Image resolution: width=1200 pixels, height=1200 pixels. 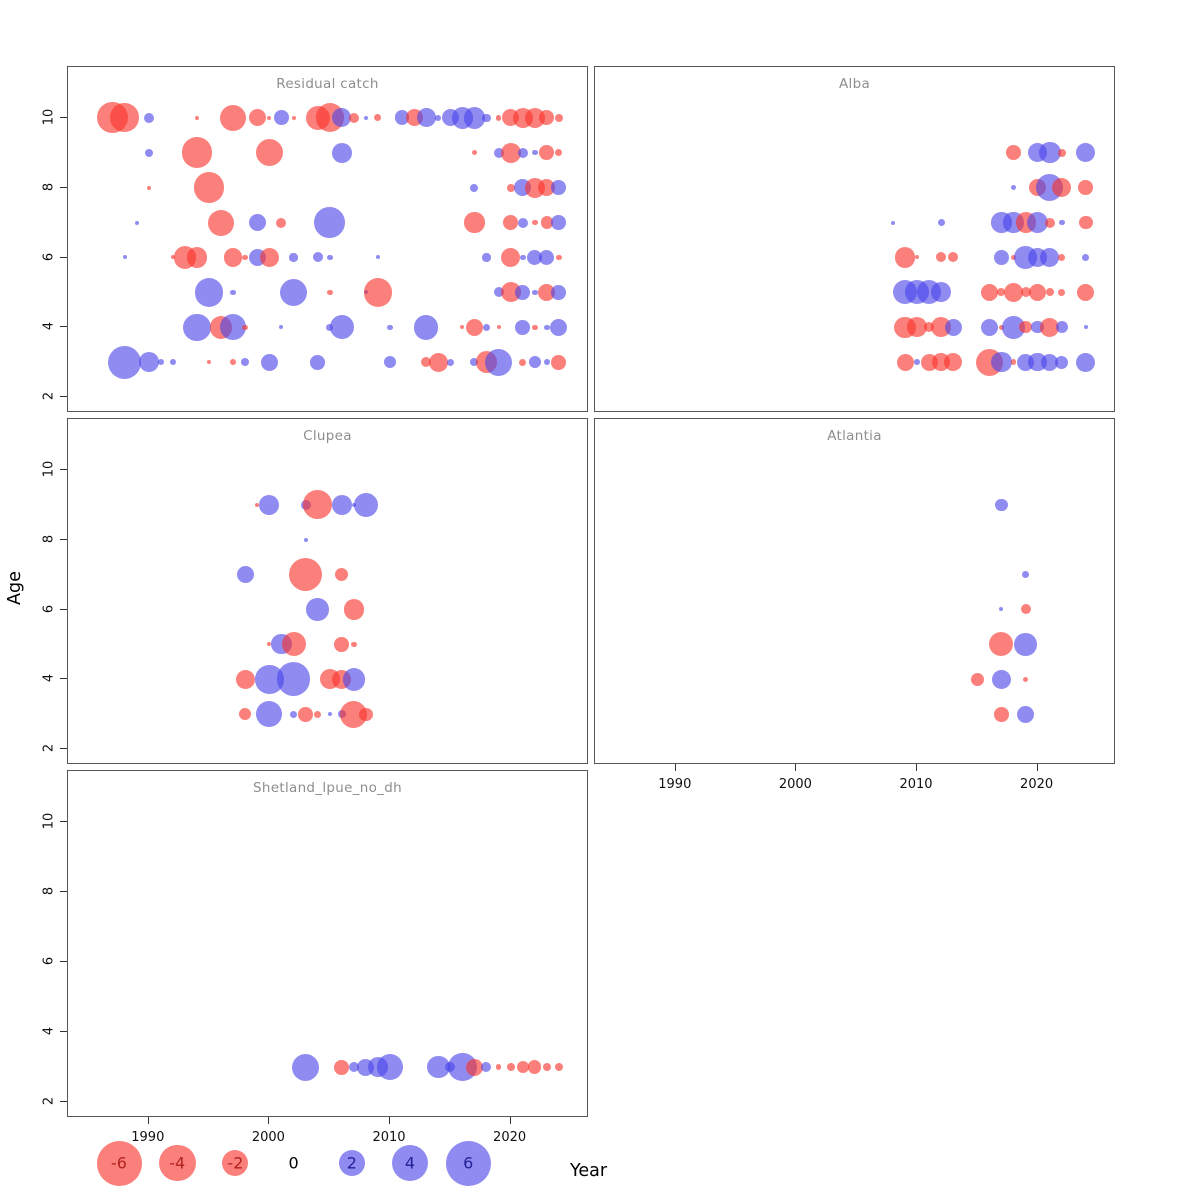 I want to click on panel-title: Shetland_lpue_no_dh, so click(x=327, y=788).